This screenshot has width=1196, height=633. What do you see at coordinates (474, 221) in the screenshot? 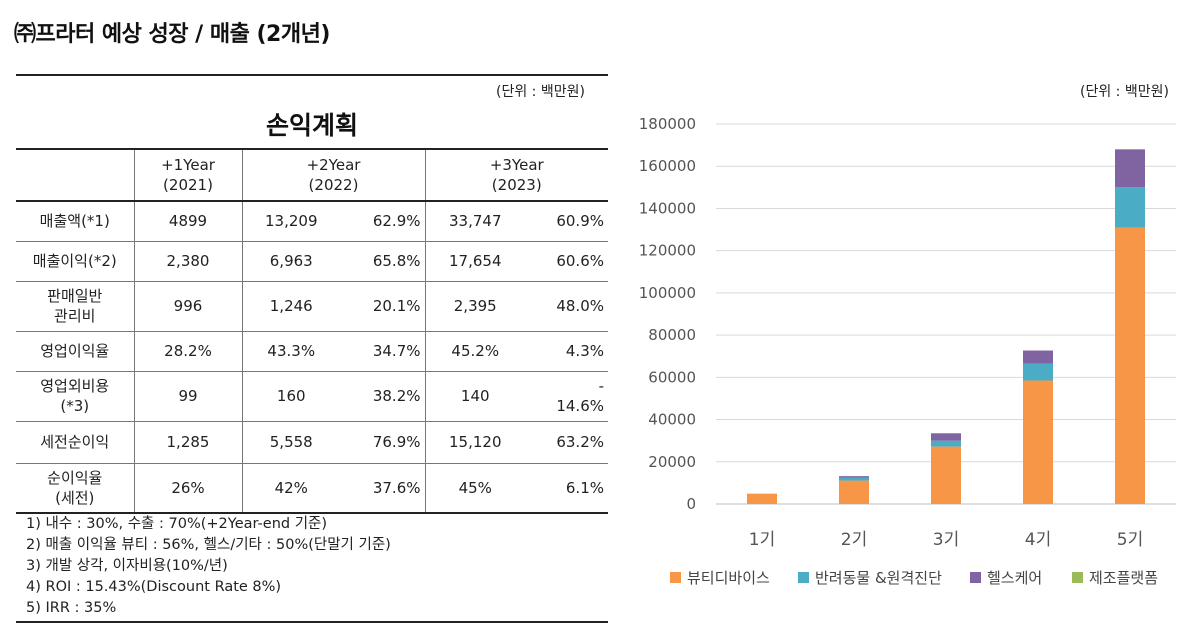
I see `year3-value-cell: 33,747` at bounding box center [474, 221].